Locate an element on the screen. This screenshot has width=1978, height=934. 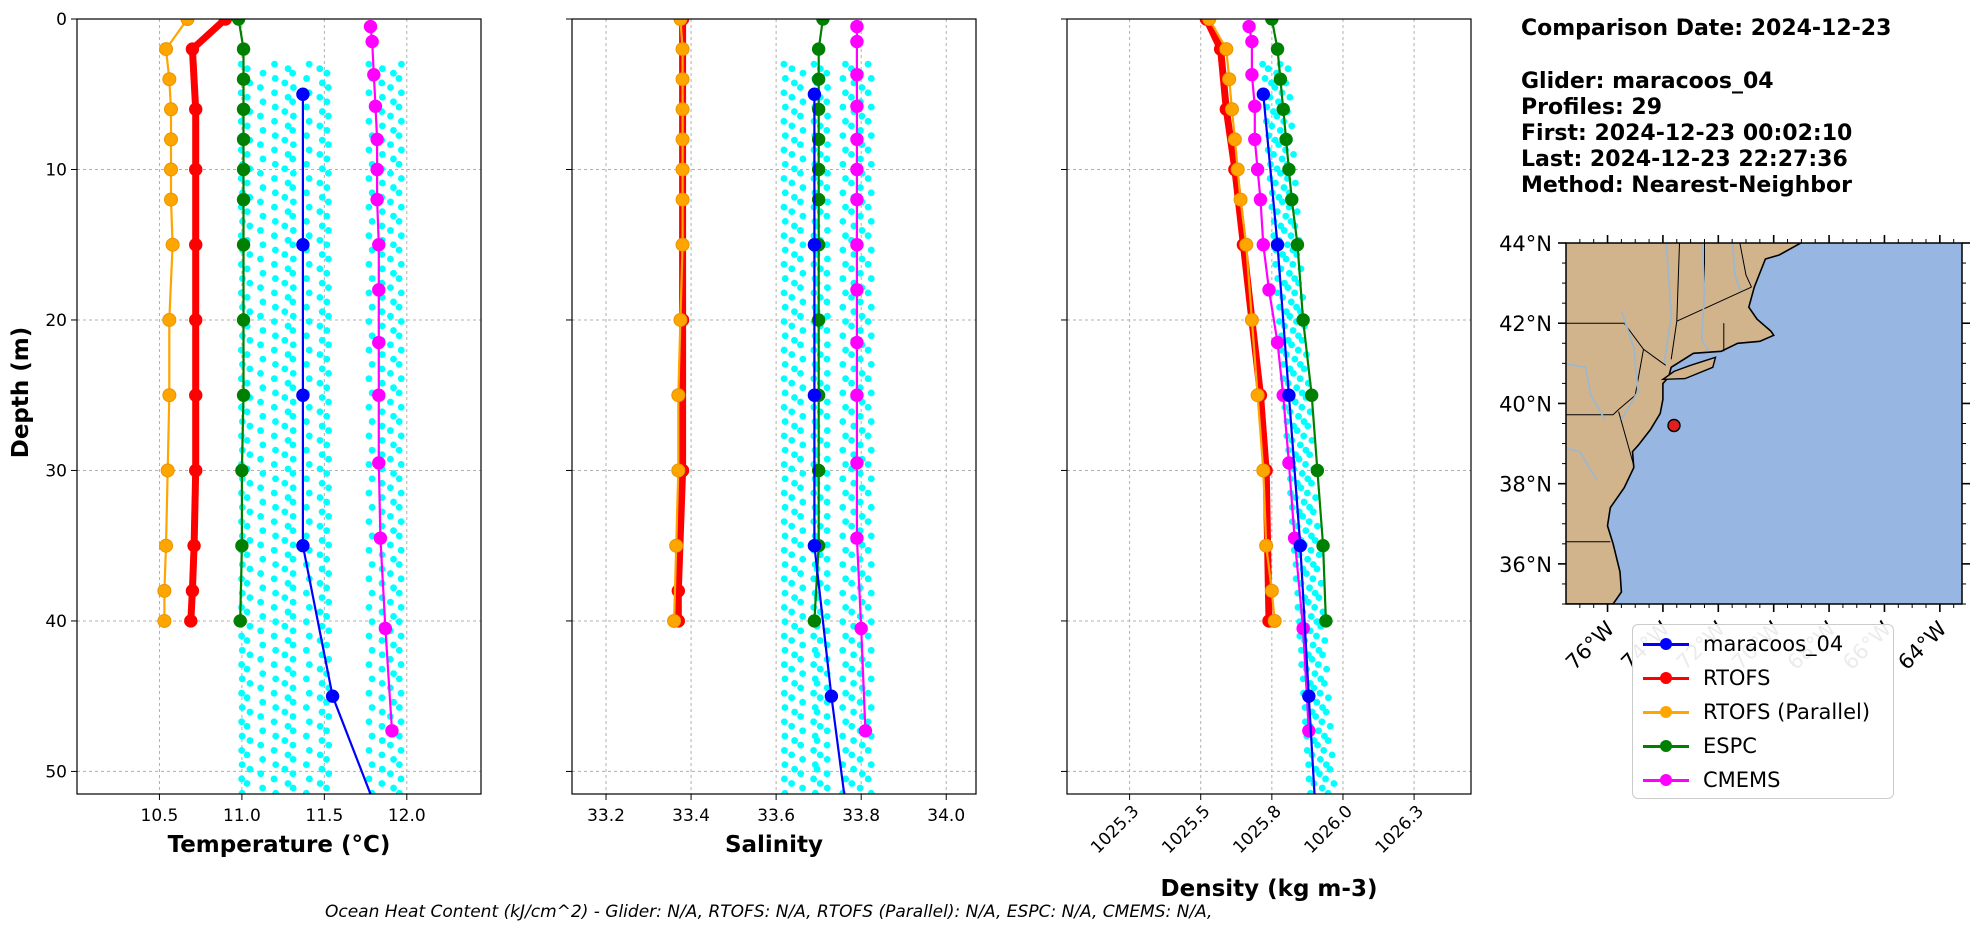
legend-item: ESPC is located at coordinates (1700, 746).